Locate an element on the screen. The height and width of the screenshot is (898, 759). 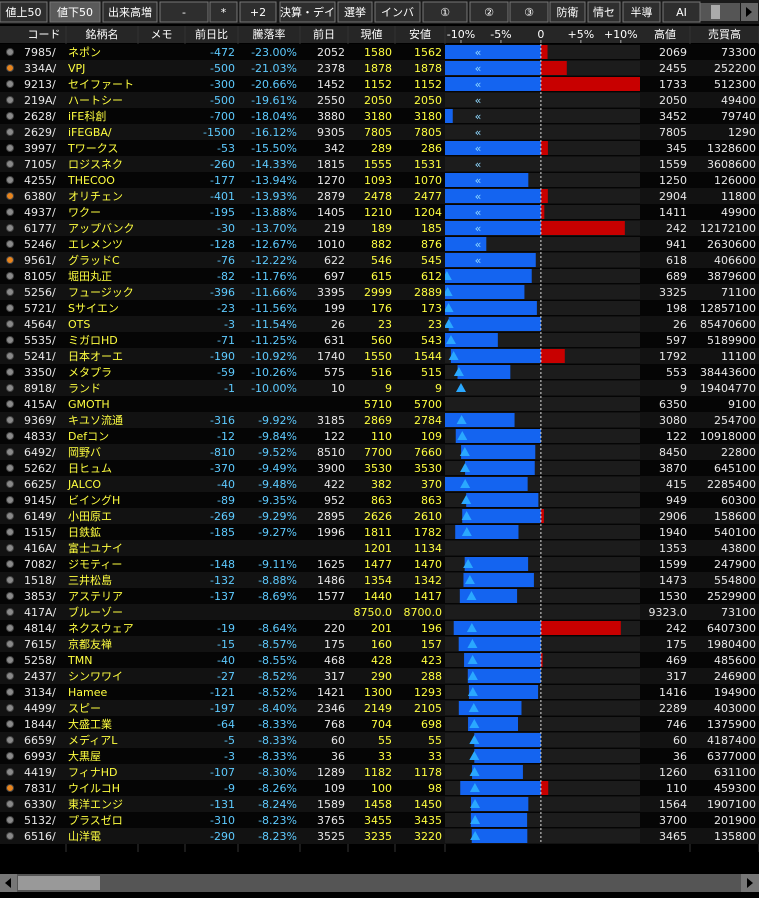
tab-label: ① is located at coordinates (445, 12).